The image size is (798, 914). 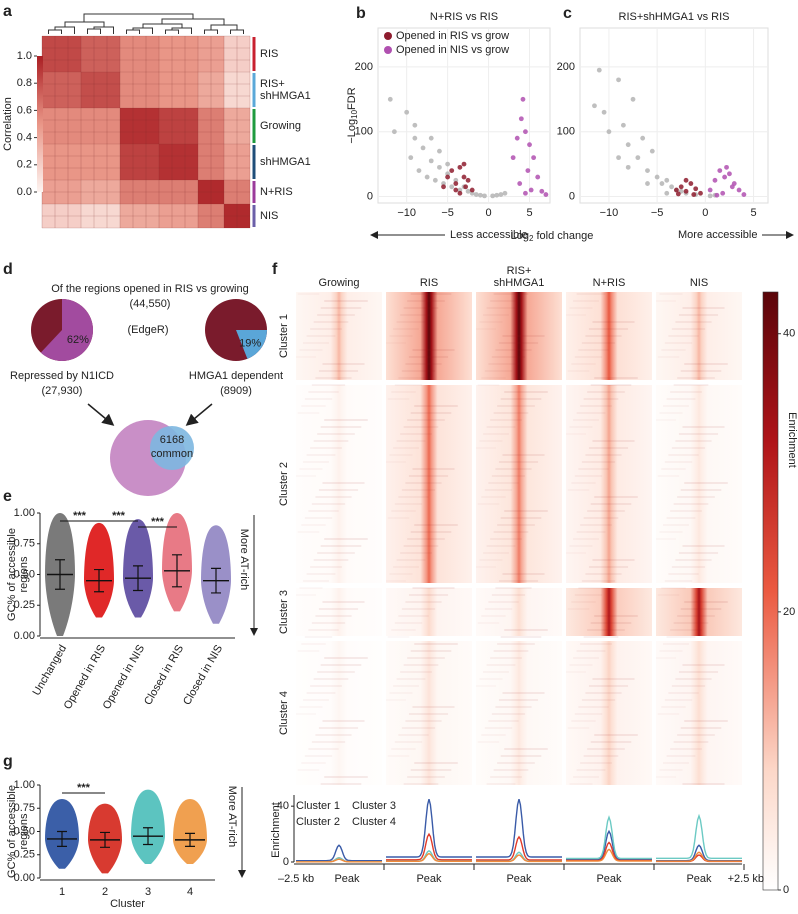 What do you see at coordinates (24, 83) in the screenshot?
I see `colorbar-tick-label: 0.8` at bounding box center [24, 83].